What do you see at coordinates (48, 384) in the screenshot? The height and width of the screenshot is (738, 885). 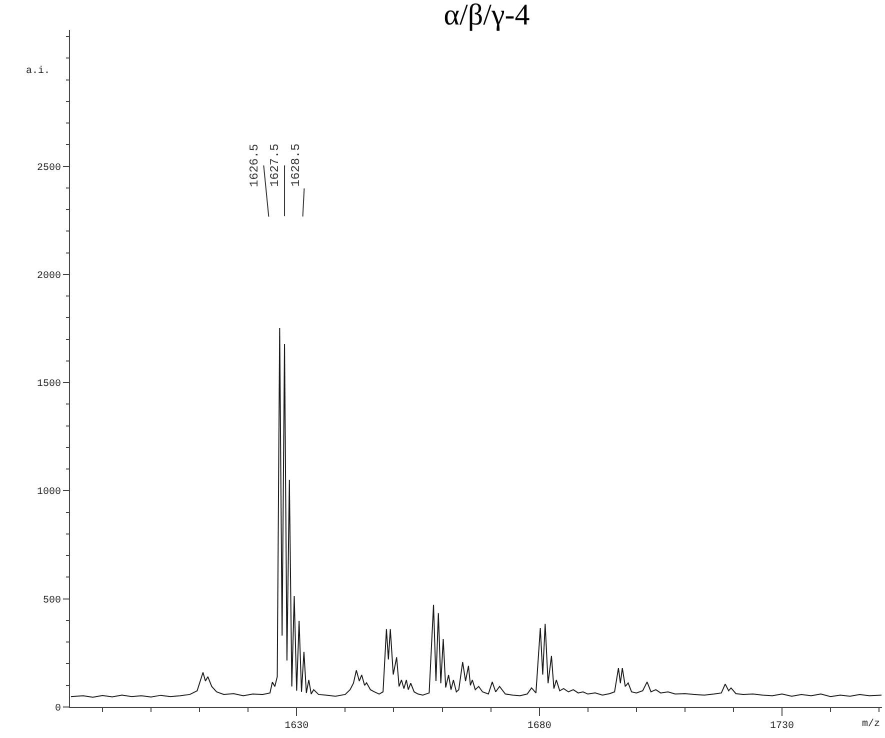 I see `y-tick-label: 1500` at bounding box center [48, 384].